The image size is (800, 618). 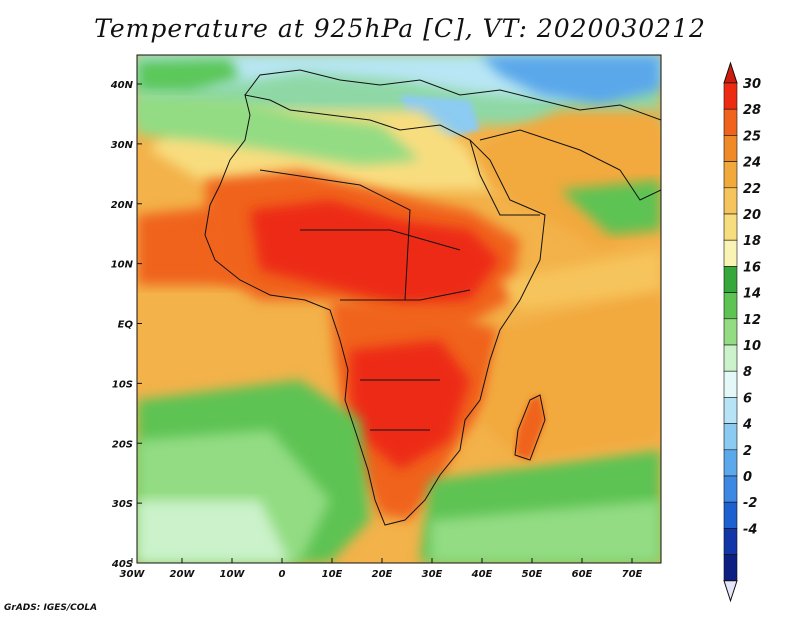 What do you see at coordinates (122, 444) in the screenshot?
I see `lat-tick-label: 20S` at bounding box center [122, 444].